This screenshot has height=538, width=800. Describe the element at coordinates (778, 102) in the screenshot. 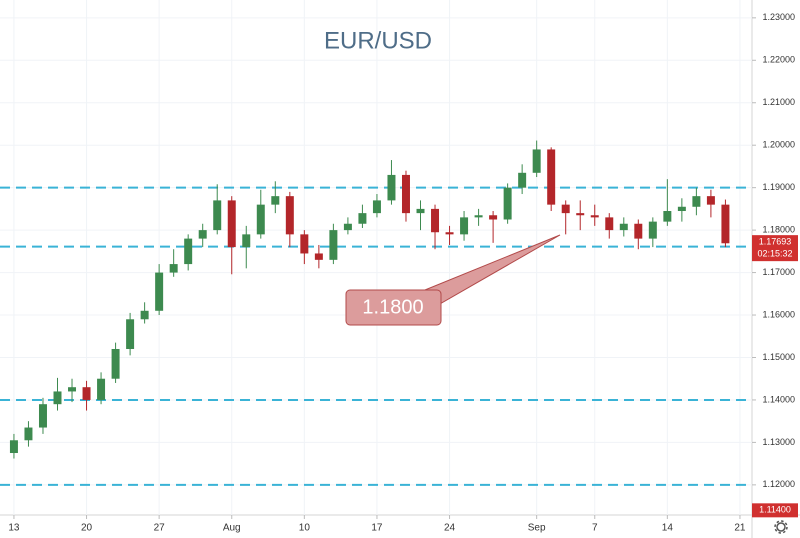

I see `y-tick-label: 1.21000` at that location.